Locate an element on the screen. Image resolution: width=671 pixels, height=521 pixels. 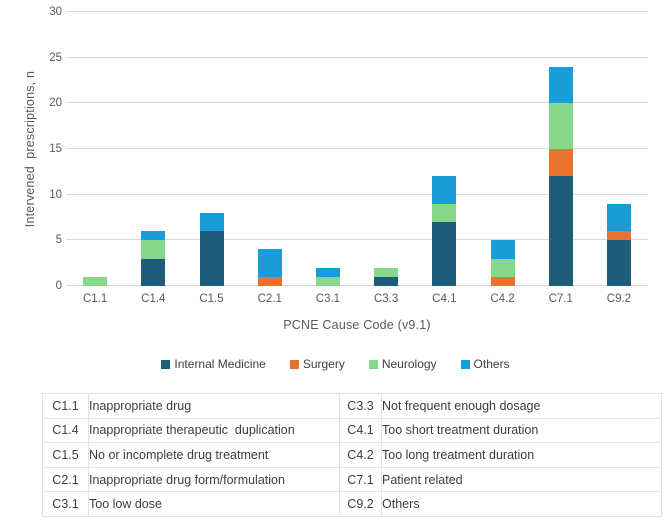
legend-item-neurology: Neurology is located at coordinates (402, 364).